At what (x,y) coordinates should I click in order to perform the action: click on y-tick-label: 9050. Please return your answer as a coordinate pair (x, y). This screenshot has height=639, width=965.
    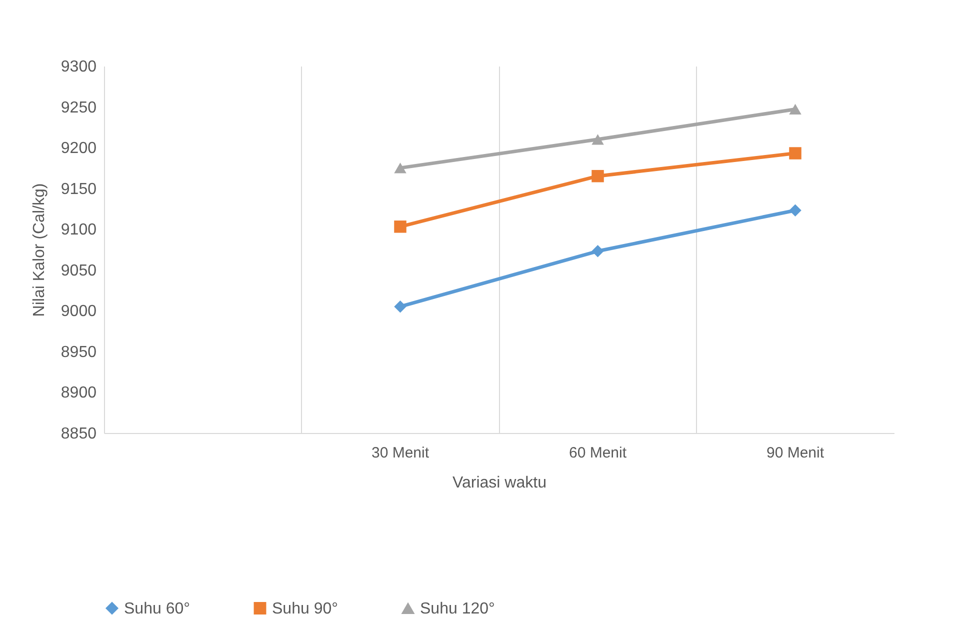
    Looking at the image, I should click on (78, 271).